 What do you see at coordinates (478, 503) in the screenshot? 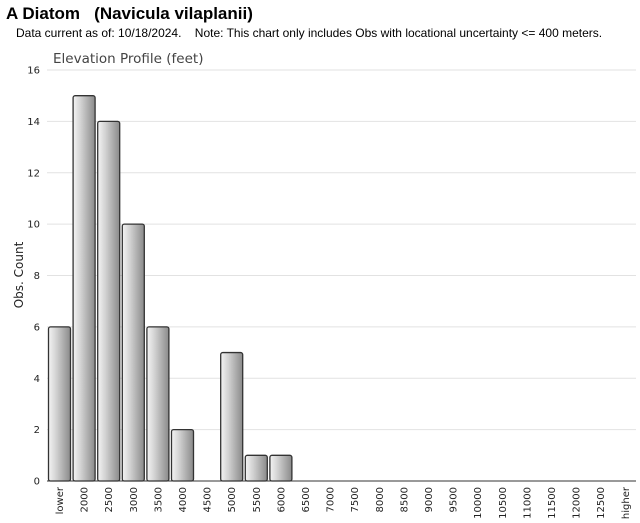
I see `x-tick-label: 10000` at bounding box center [478, 503].